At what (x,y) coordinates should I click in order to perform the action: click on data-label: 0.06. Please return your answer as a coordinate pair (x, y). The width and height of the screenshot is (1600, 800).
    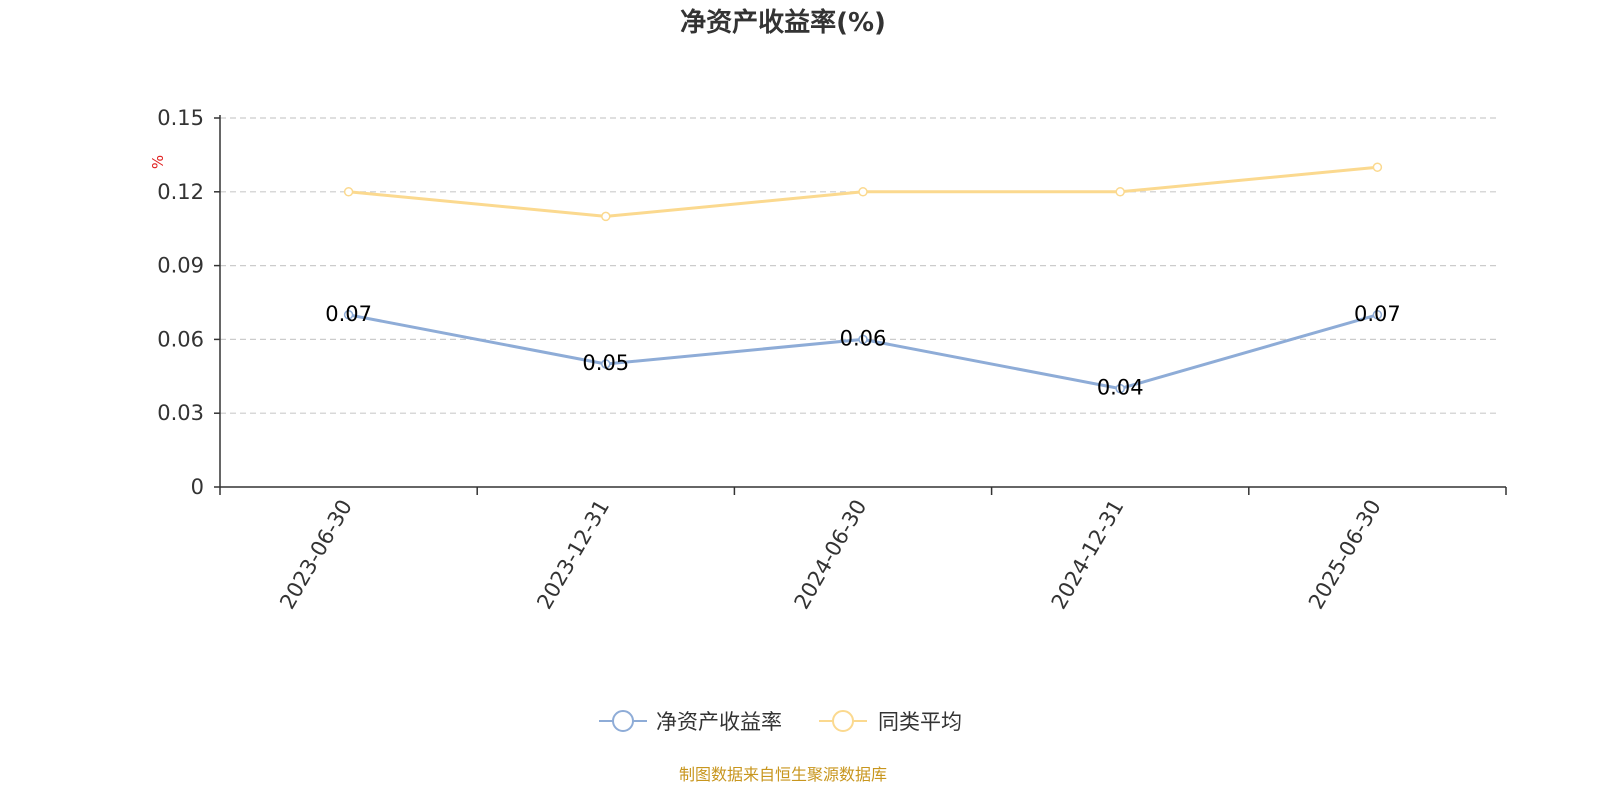
    Looking at the image, I should click on (863, 338).